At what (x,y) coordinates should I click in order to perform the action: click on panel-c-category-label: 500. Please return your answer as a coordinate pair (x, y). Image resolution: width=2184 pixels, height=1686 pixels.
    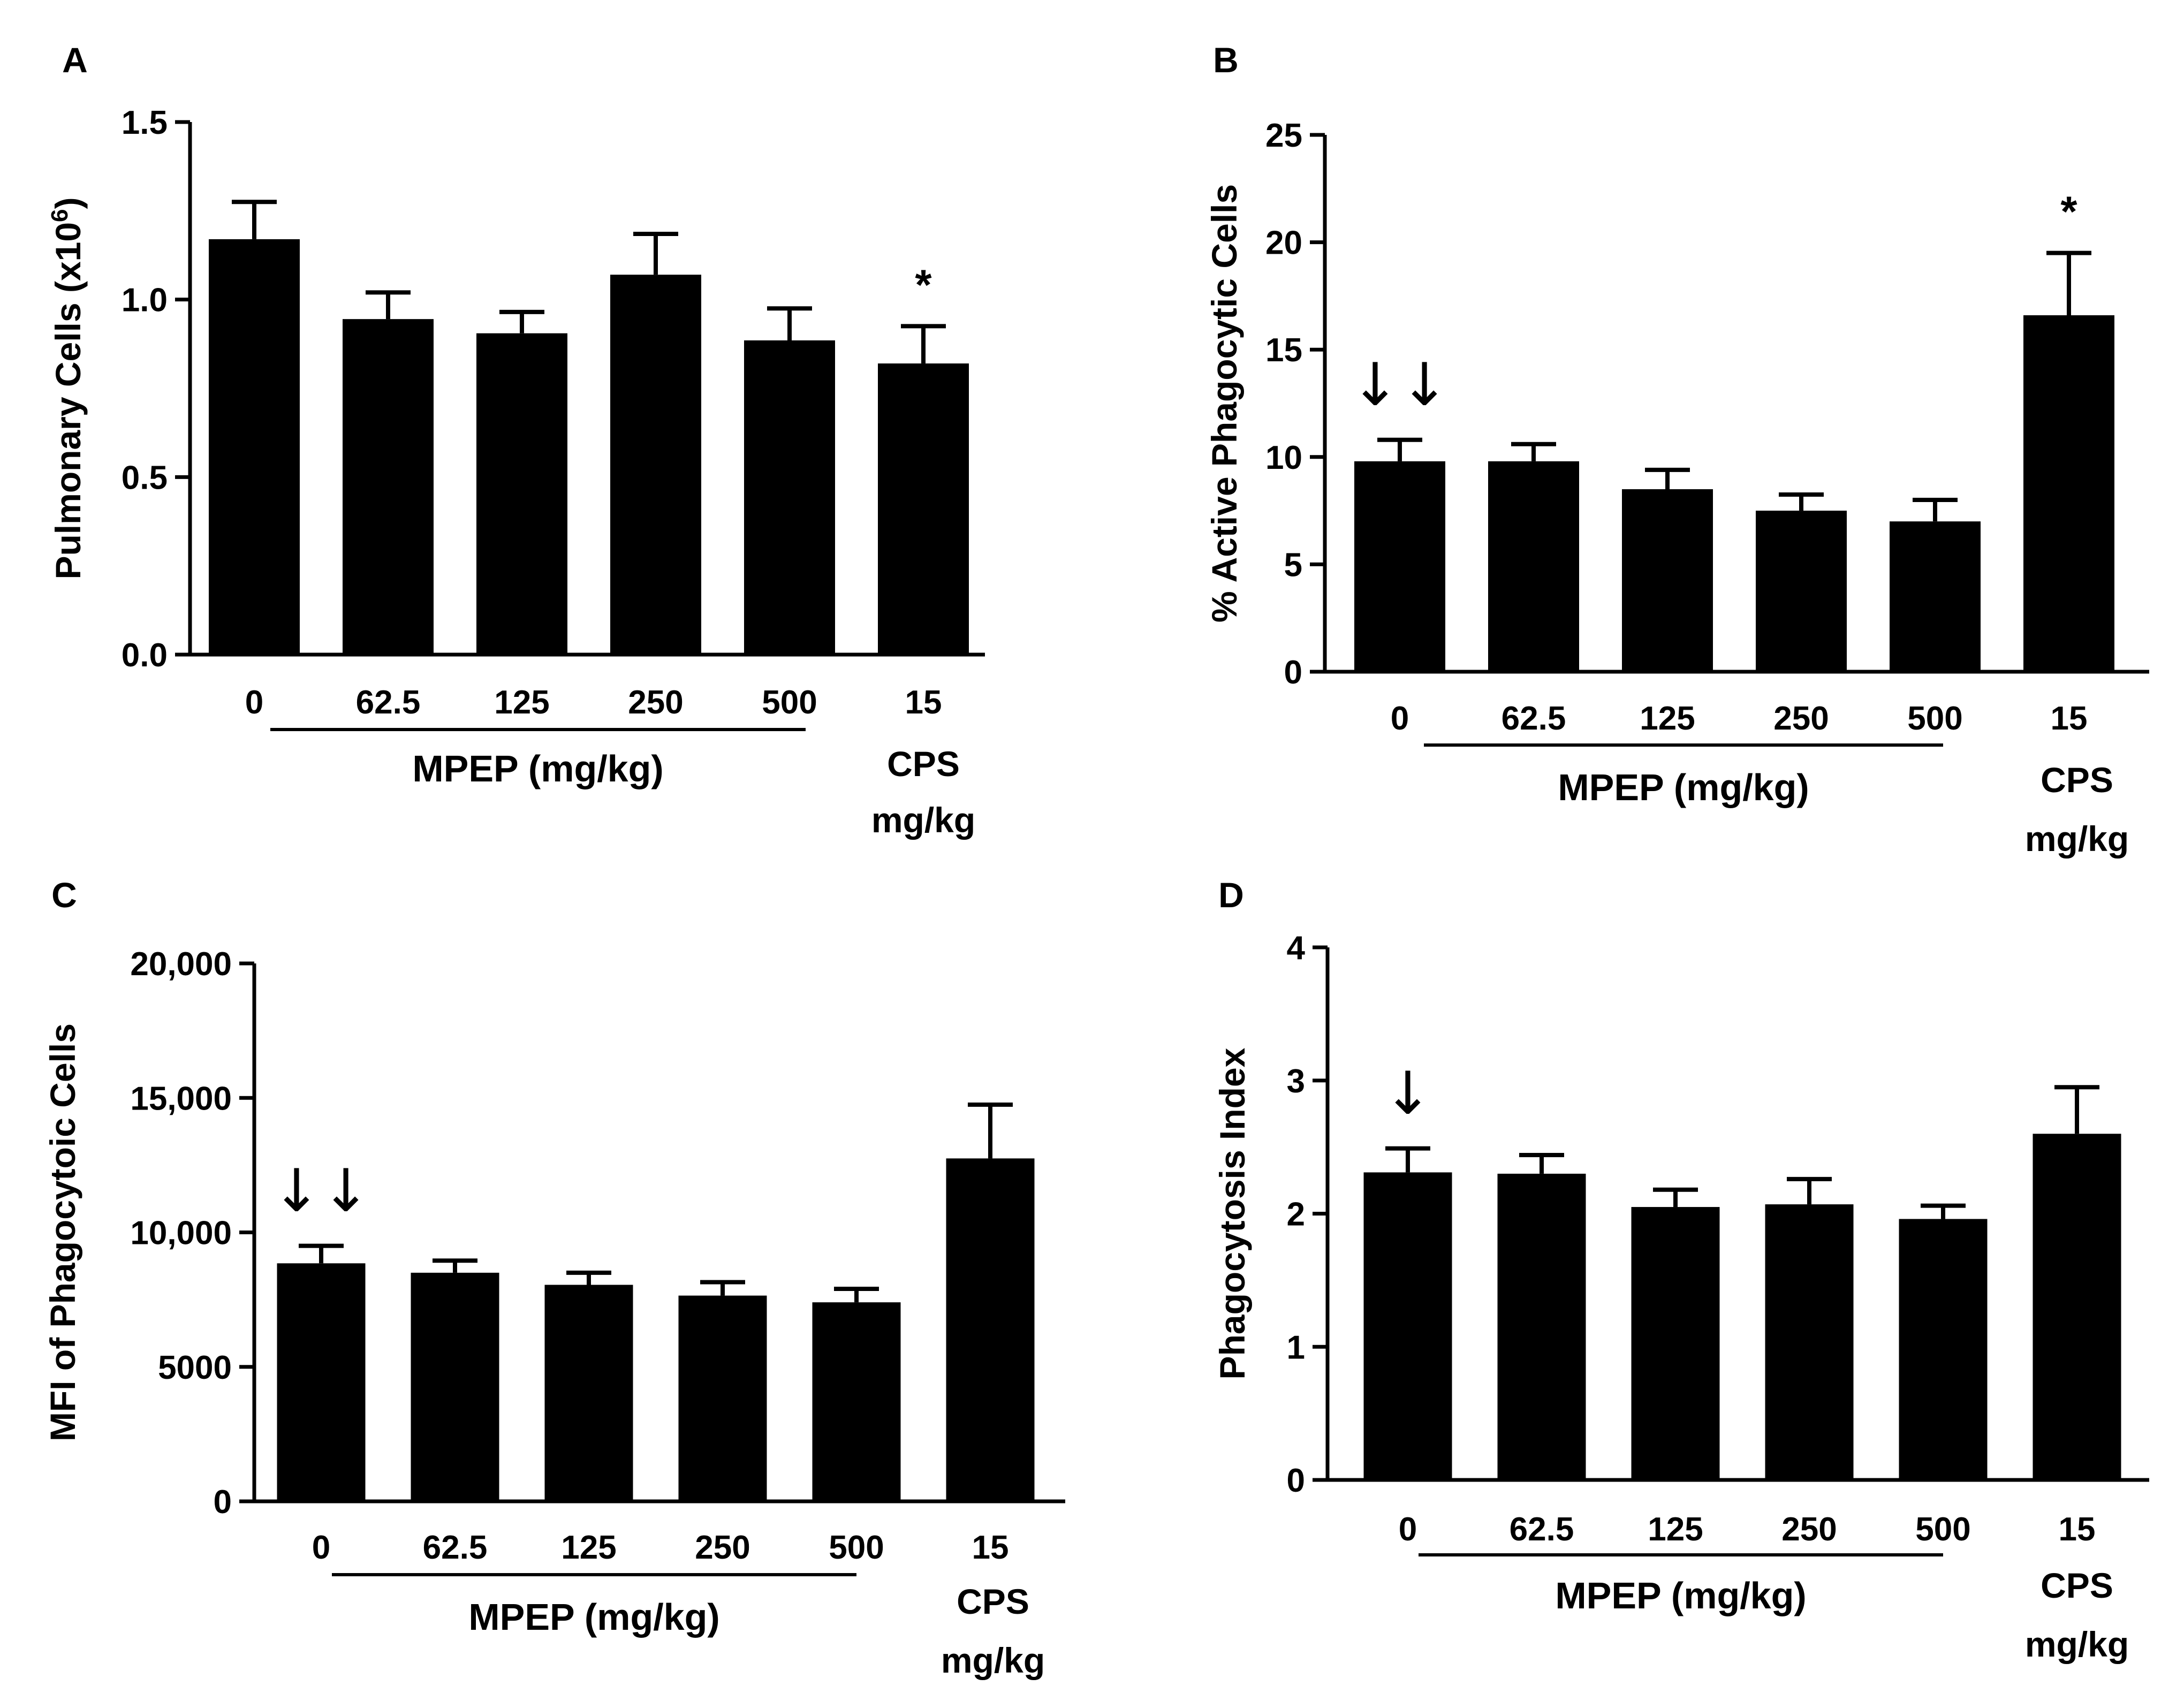
    Looking at the image, I should click on (856, 1548).